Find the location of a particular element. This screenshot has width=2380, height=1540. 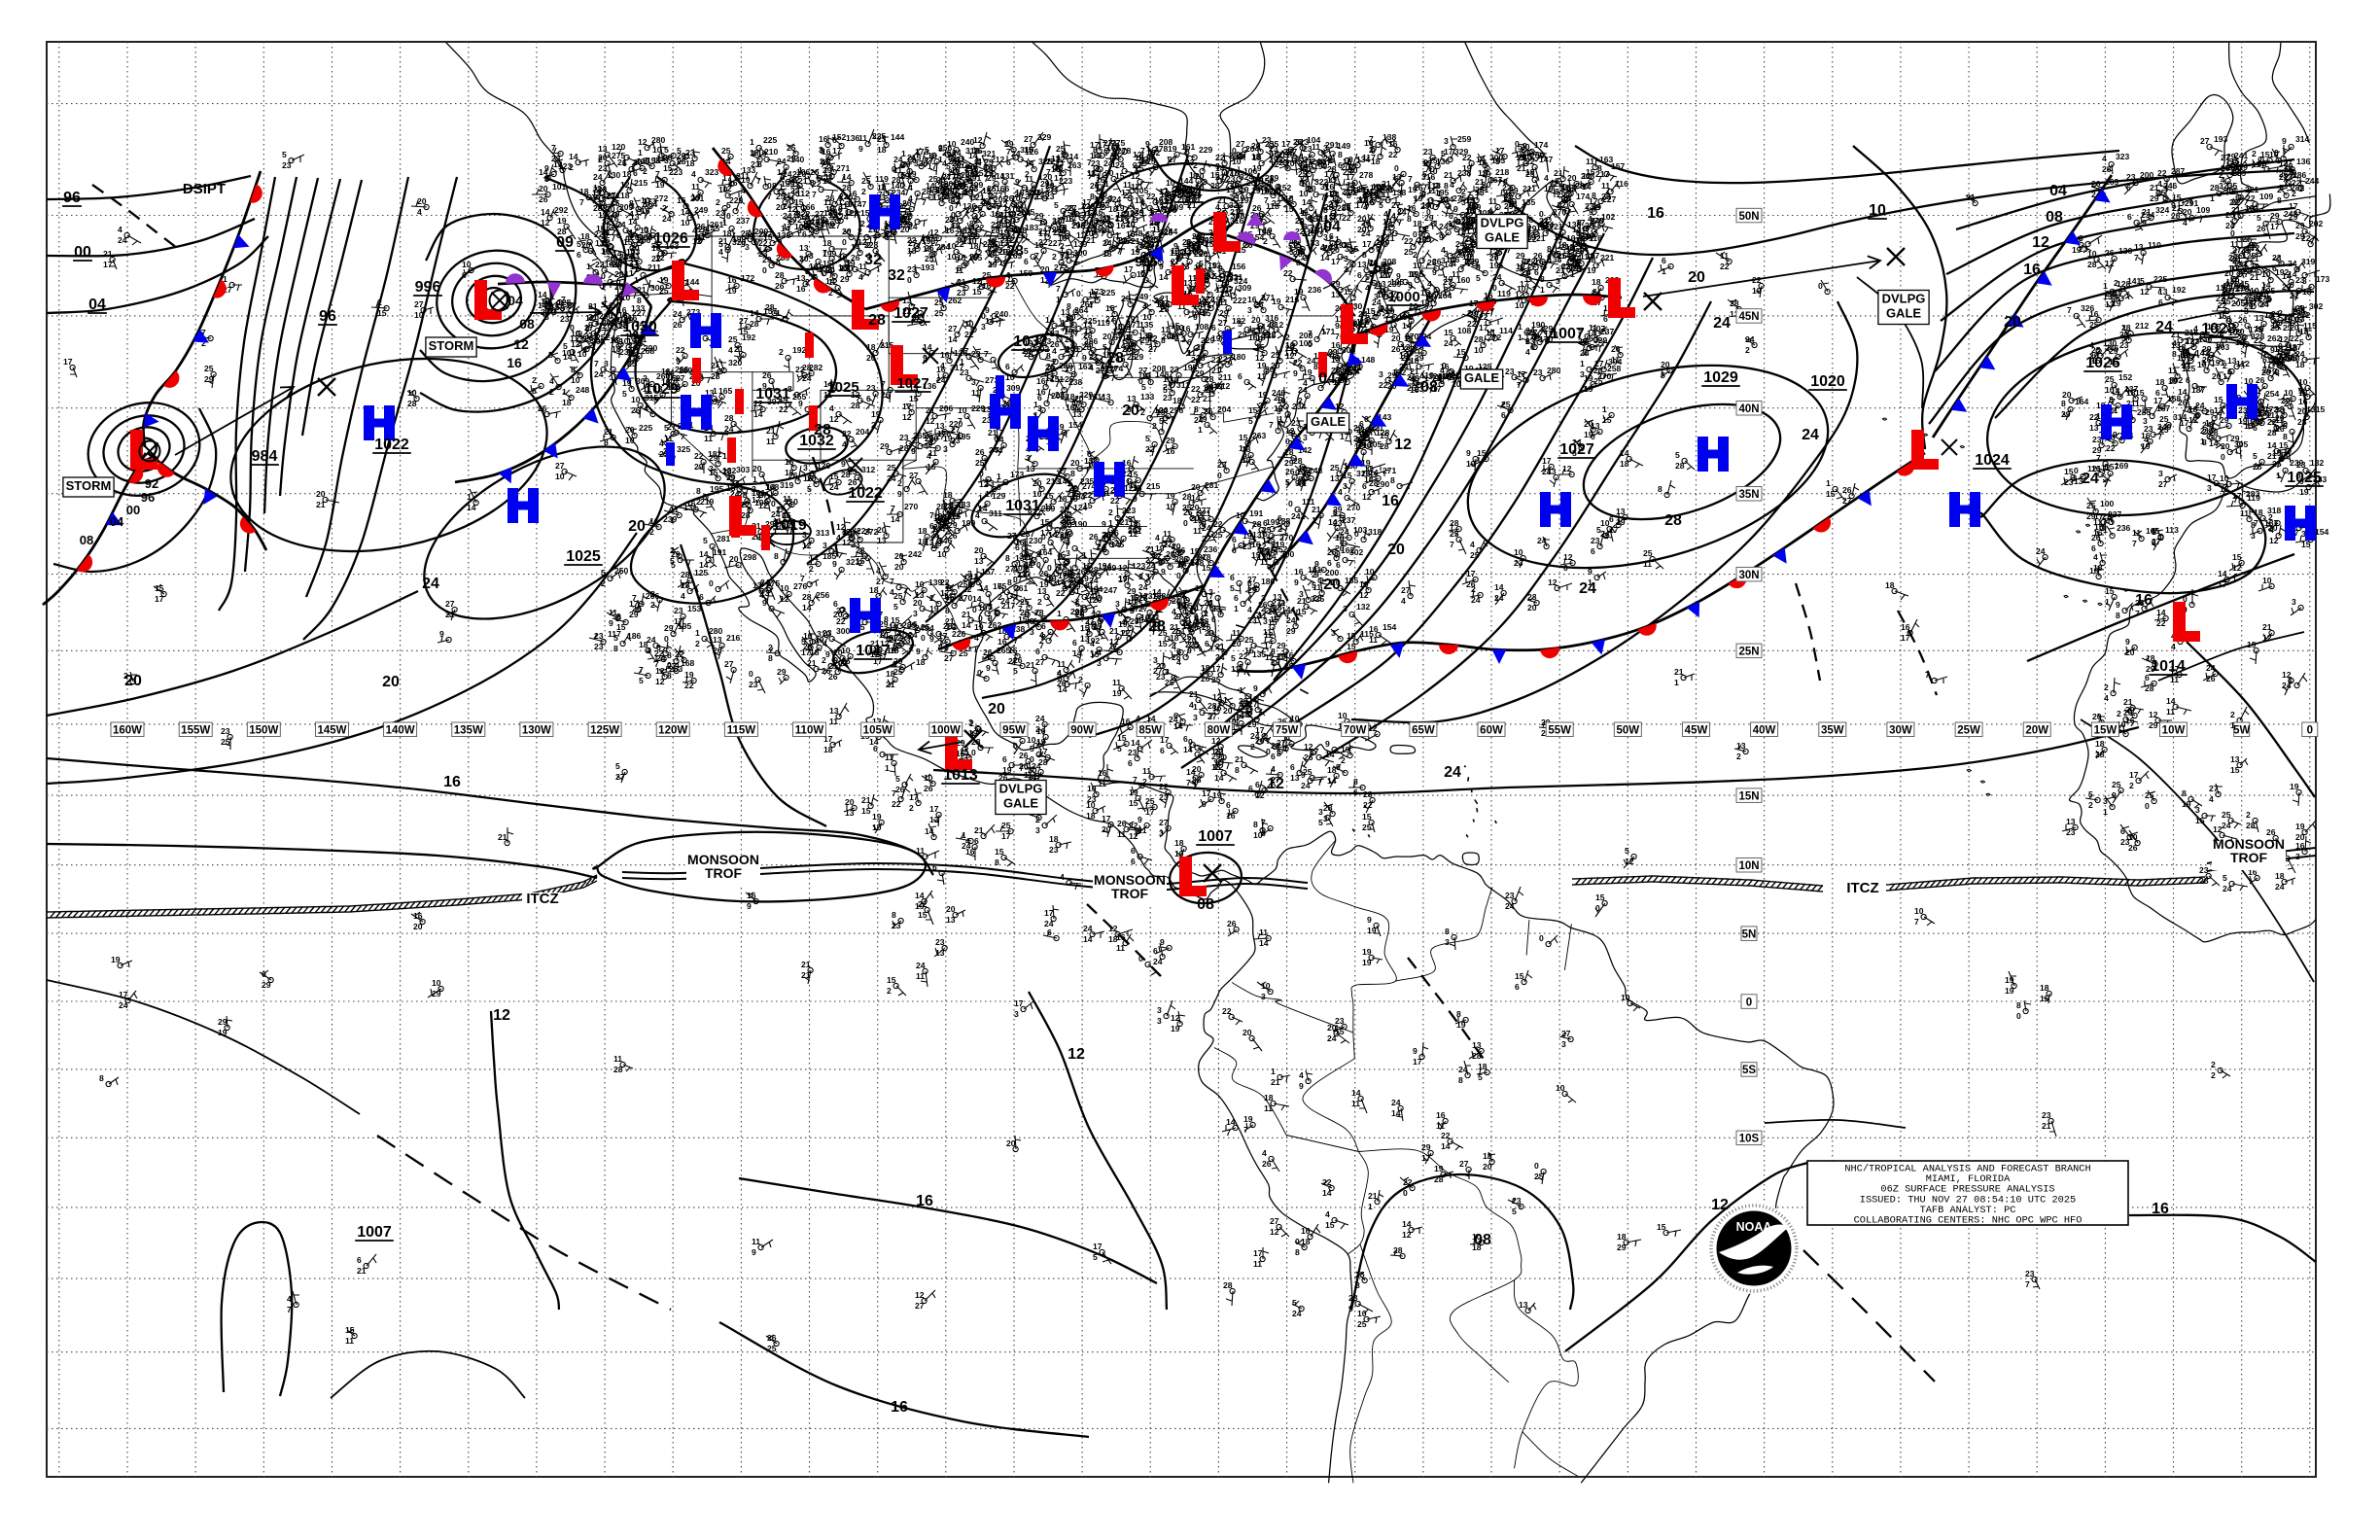

svg-text: 266 is located at coordinates (653, 596).